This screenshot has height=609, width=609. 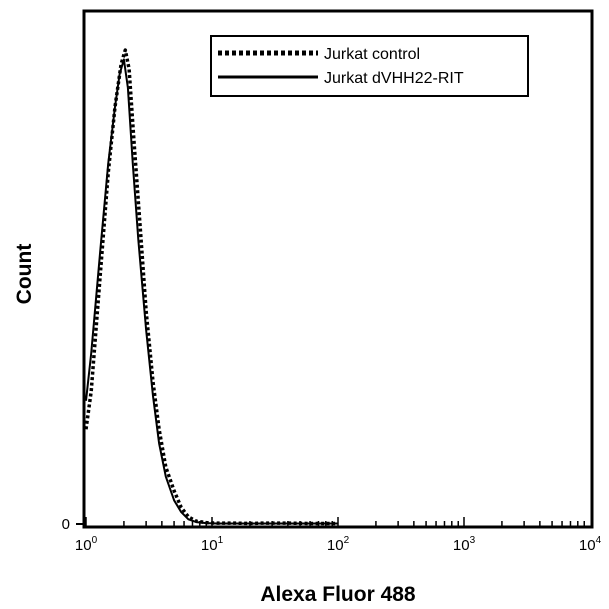 I want to click on legend: Jurkat control Jurkat dVHH22-RIT, so click(x=369, y=66).